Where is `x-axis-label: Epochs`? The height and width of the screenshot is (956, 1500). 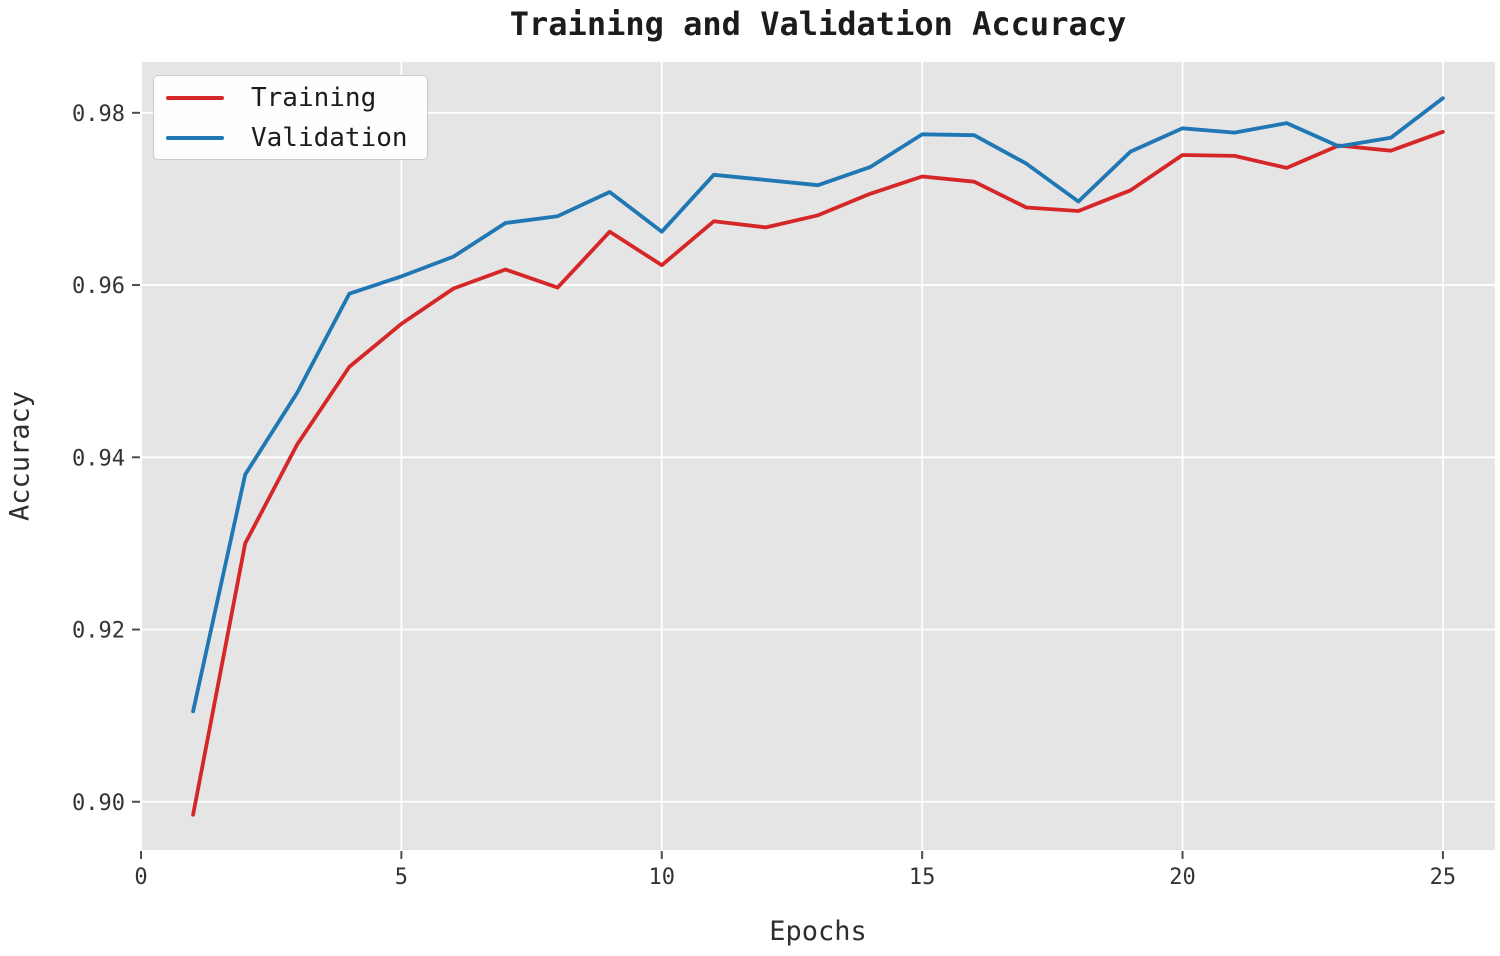 x-axis-label: Epochs is located at coordinates (818, 931).